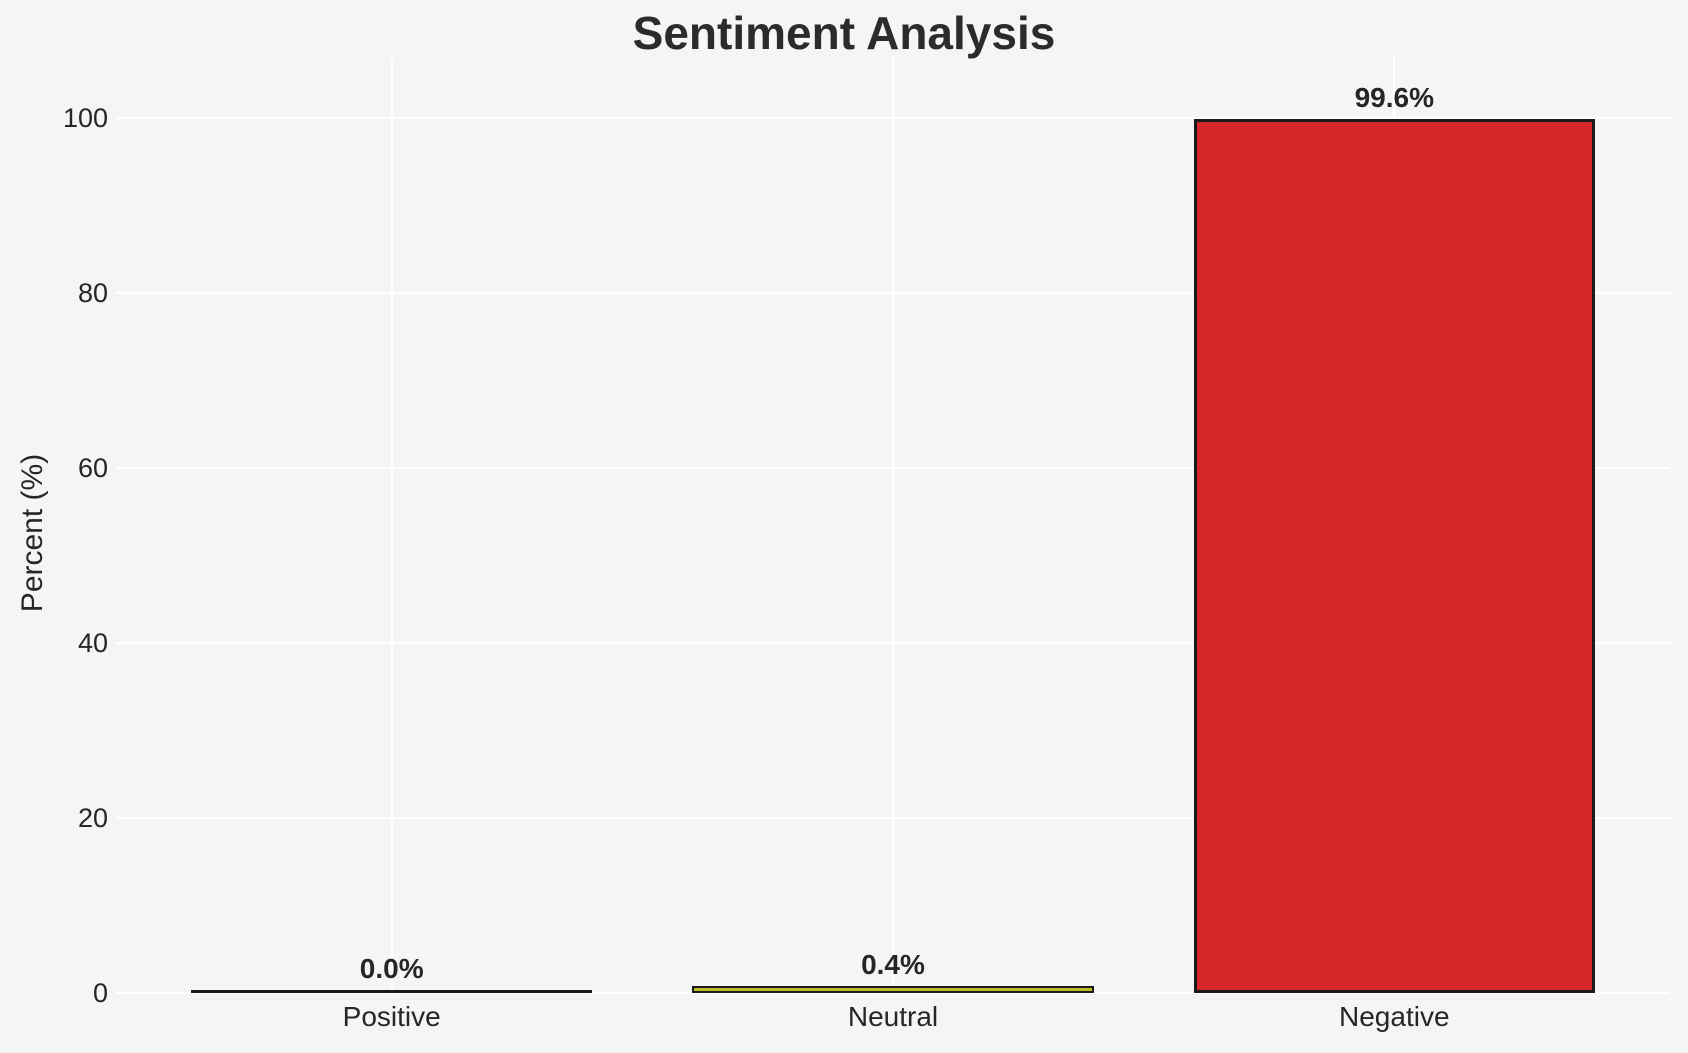 Image resolution: width=1688 pixels, height=1053 pixels. Describe the element at coordinates (1394, 97) in the screenshot. I see `bar-value-label: 99.6%` at that location.